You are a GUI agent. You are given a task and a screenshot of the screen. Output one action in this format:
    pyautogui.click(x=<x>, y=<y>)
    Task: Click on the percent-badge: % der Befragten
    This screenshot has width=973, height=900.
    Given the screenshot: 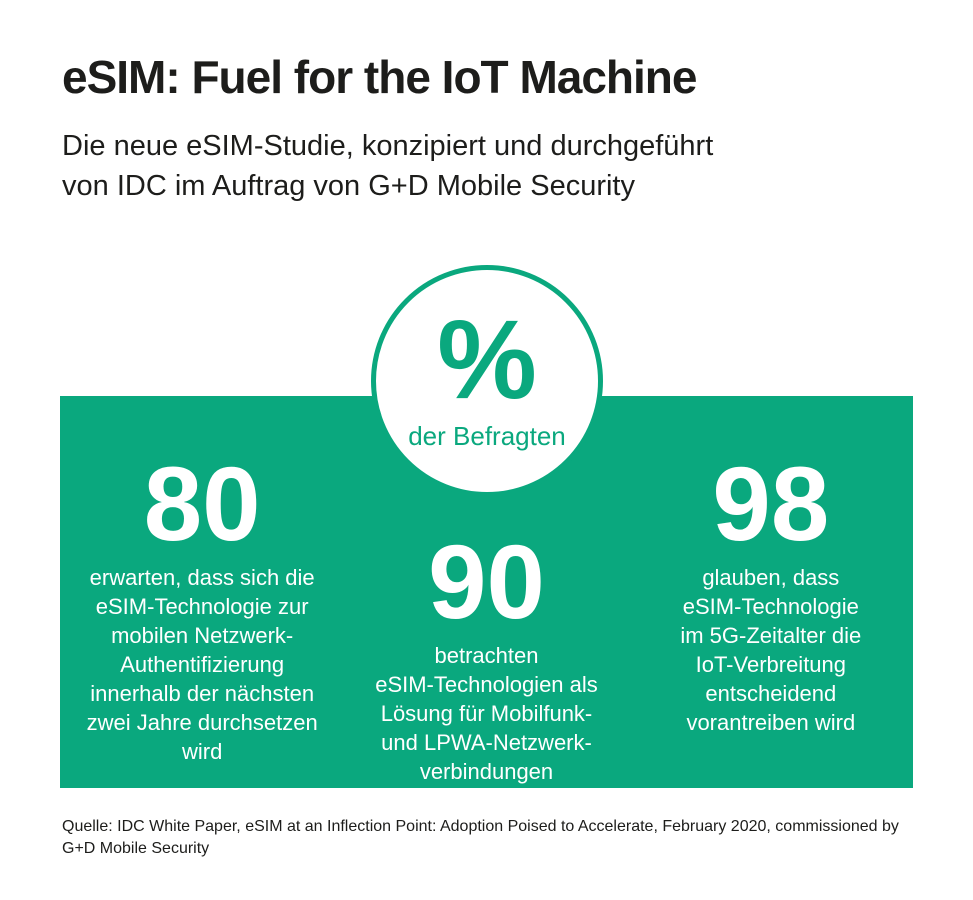 What is the action you would take?
    pyautogui.click(x=487, y=381)
    